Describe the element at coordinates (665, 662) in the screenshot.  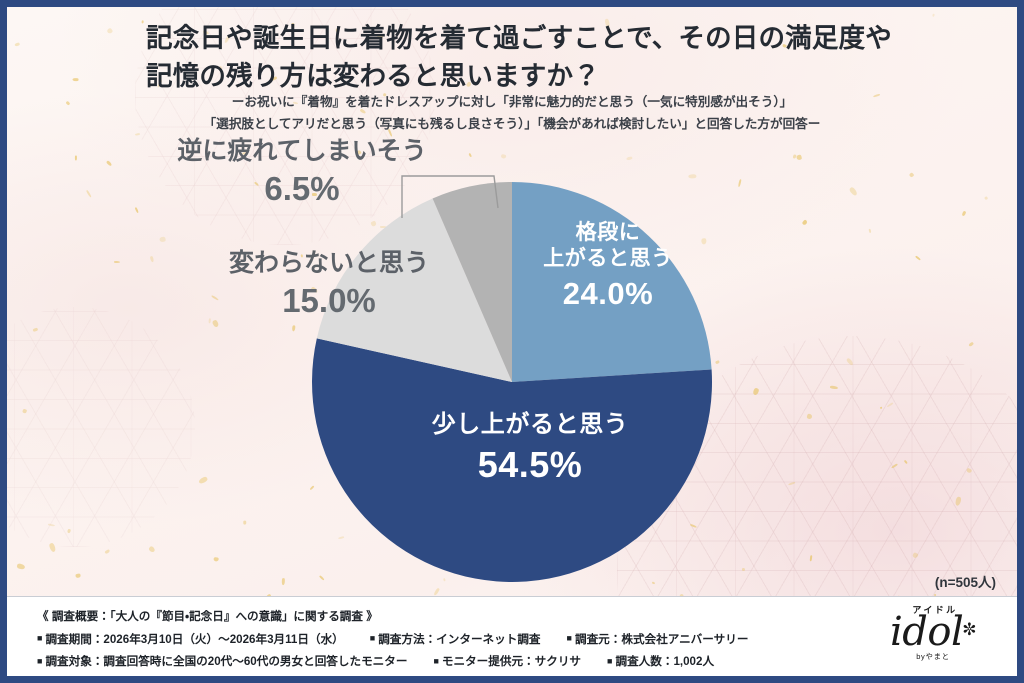
I see `footer-meta-item: 調査人数：1,002人` at that location.